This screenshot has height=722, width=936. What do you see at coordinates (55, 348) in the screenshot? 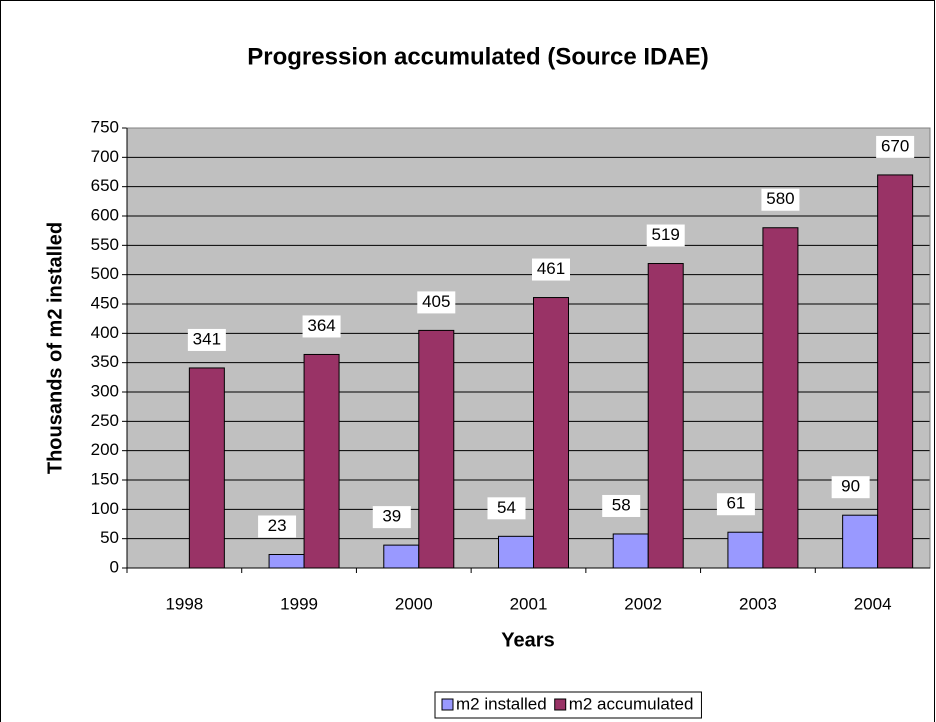
I see `y-axis-label: Thousands of m2 installed` at bounding box center [55, 348].